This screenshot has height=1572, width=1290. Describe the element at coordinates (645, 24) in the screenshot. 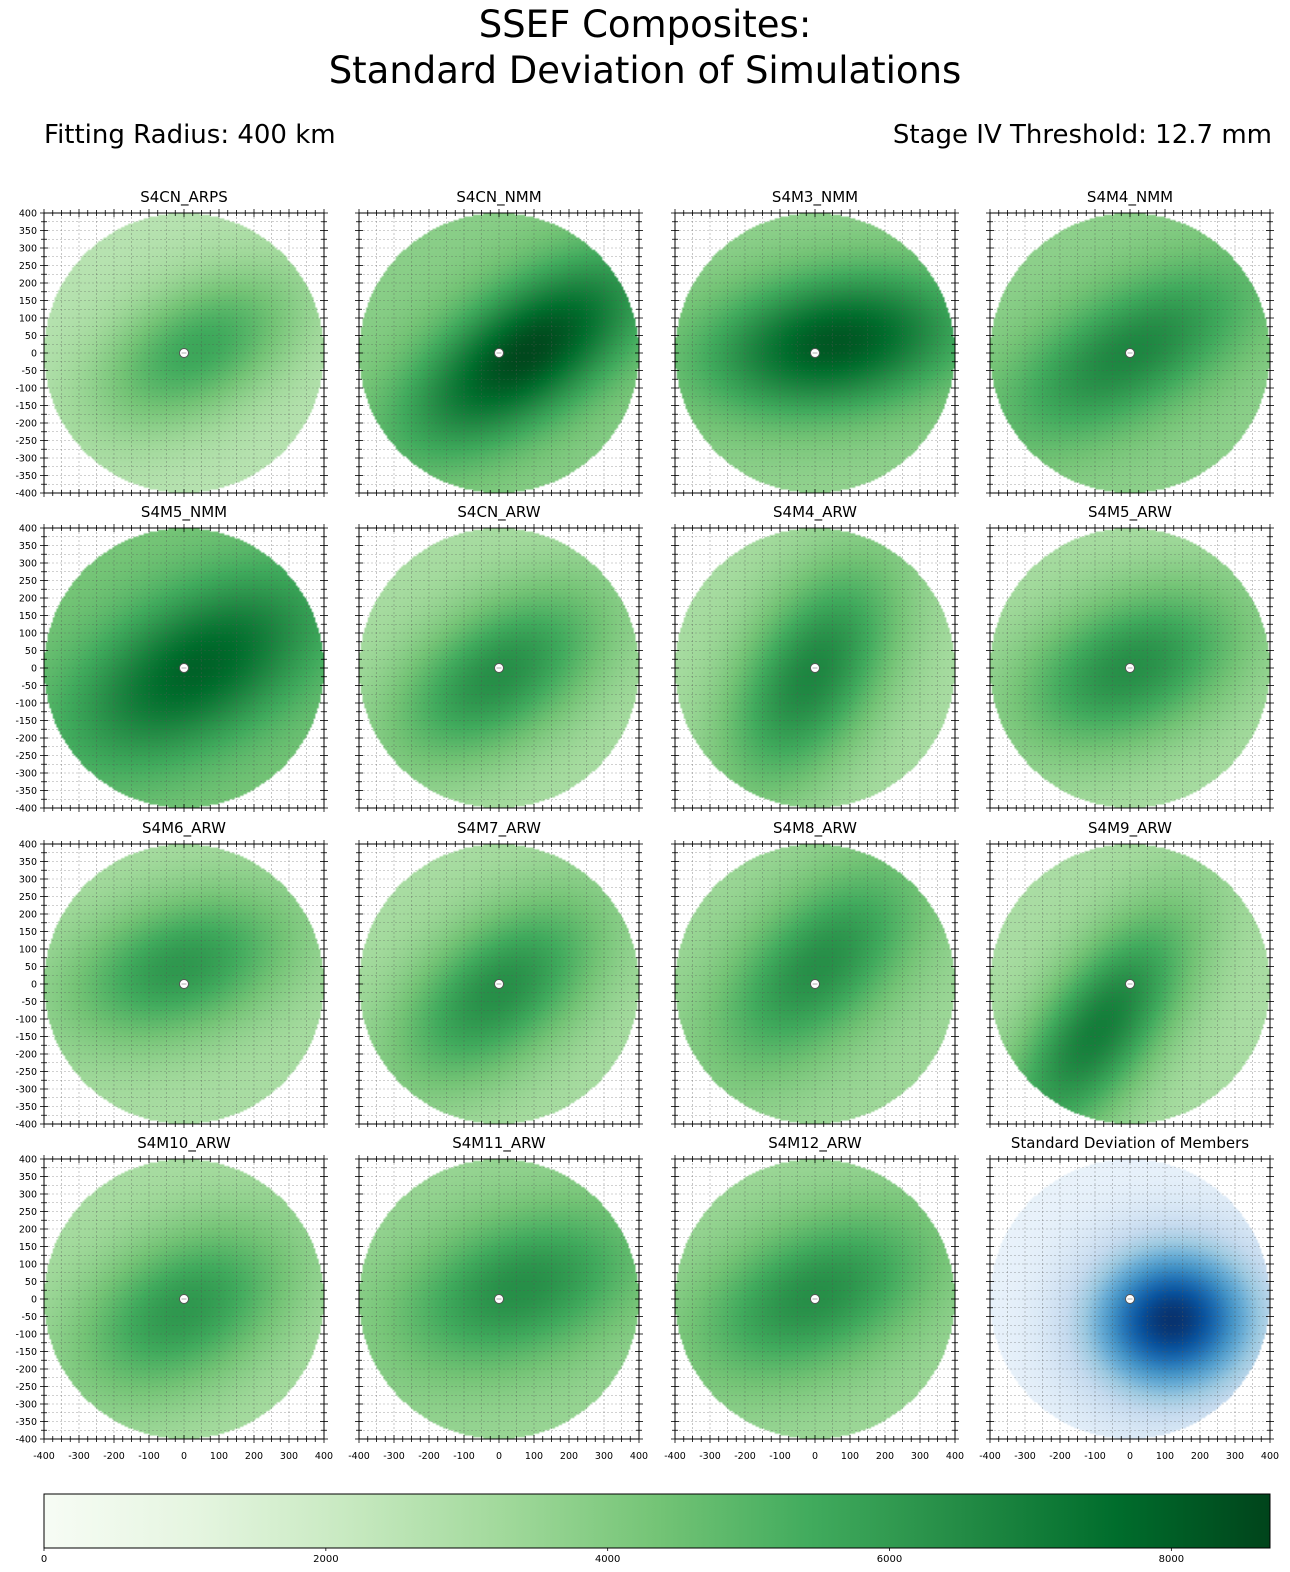

I see `title-line-1: SSEF Composites:` at that location.